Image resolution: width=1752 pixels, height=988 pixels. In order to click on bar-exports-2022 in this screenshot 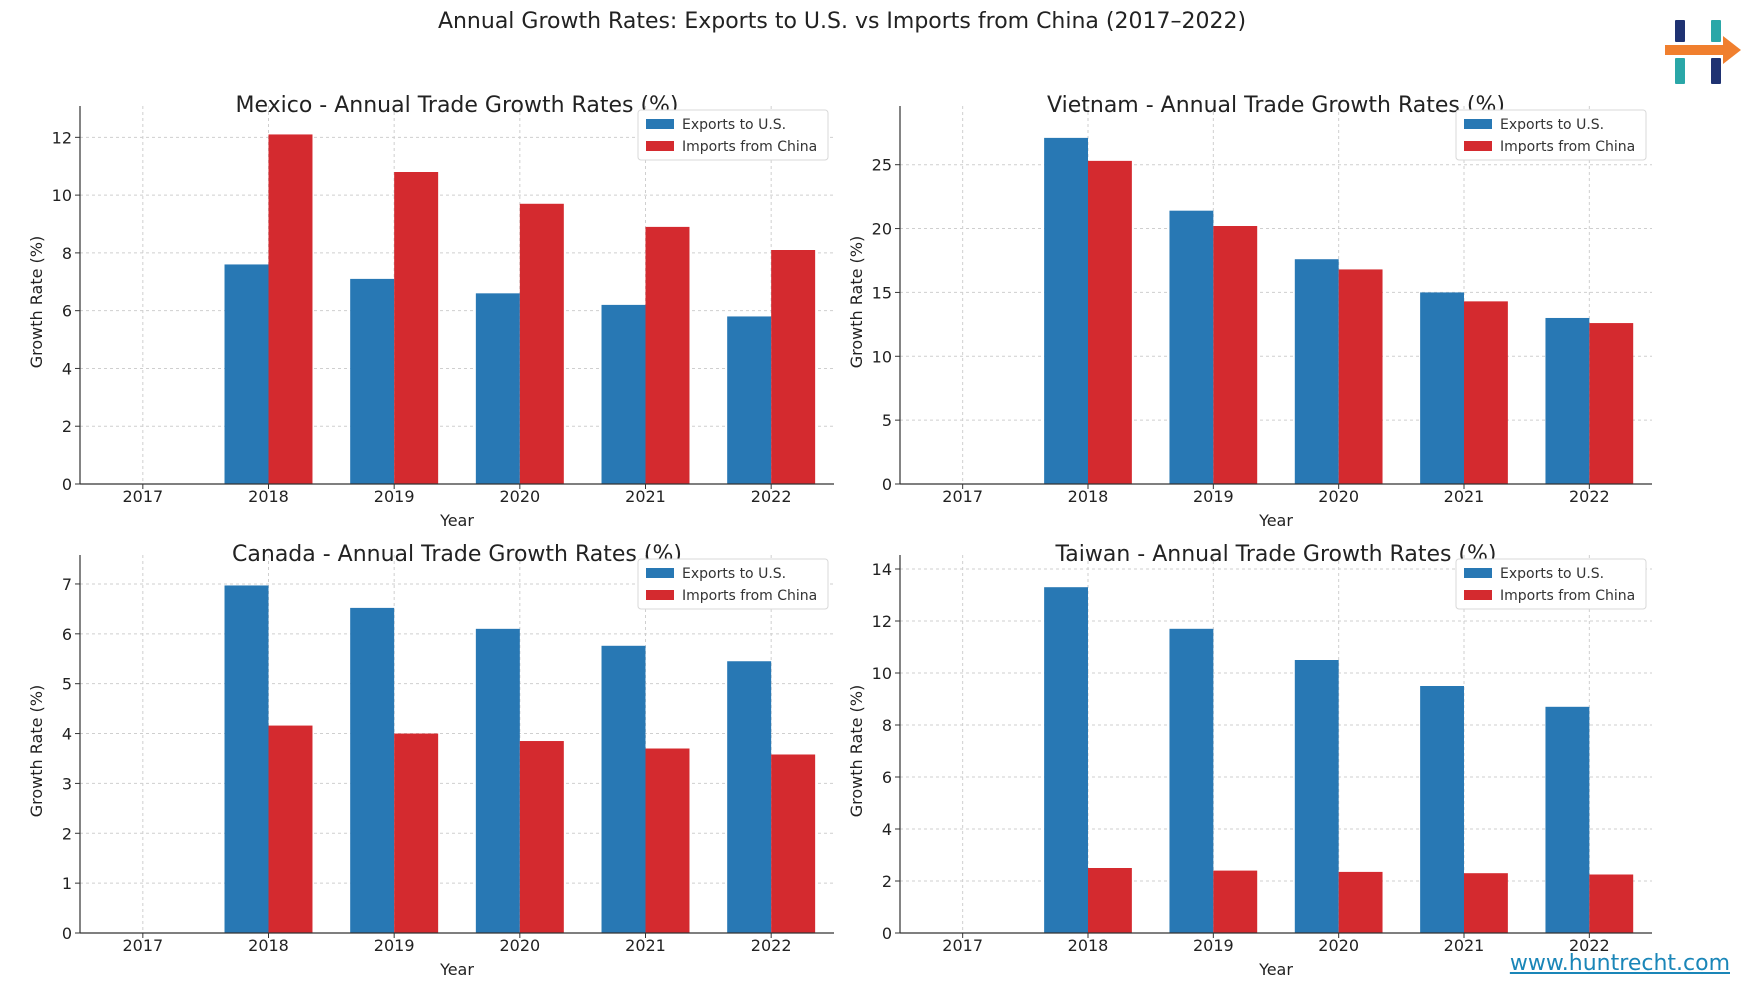, I will do `click(749, 797)`.